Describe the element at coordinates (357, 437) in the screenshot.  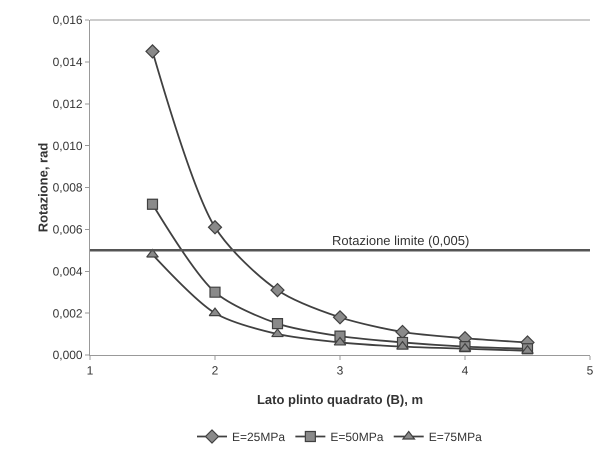
I see `legend-label: E=50MPa` at that location.